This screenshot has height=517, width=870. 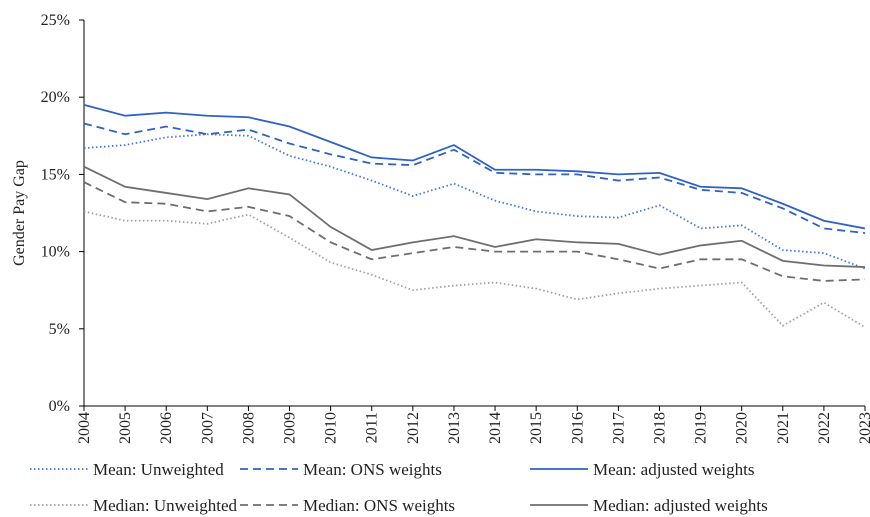 I want to click on x-tick-label: 2023, so click(x=863, y=428).